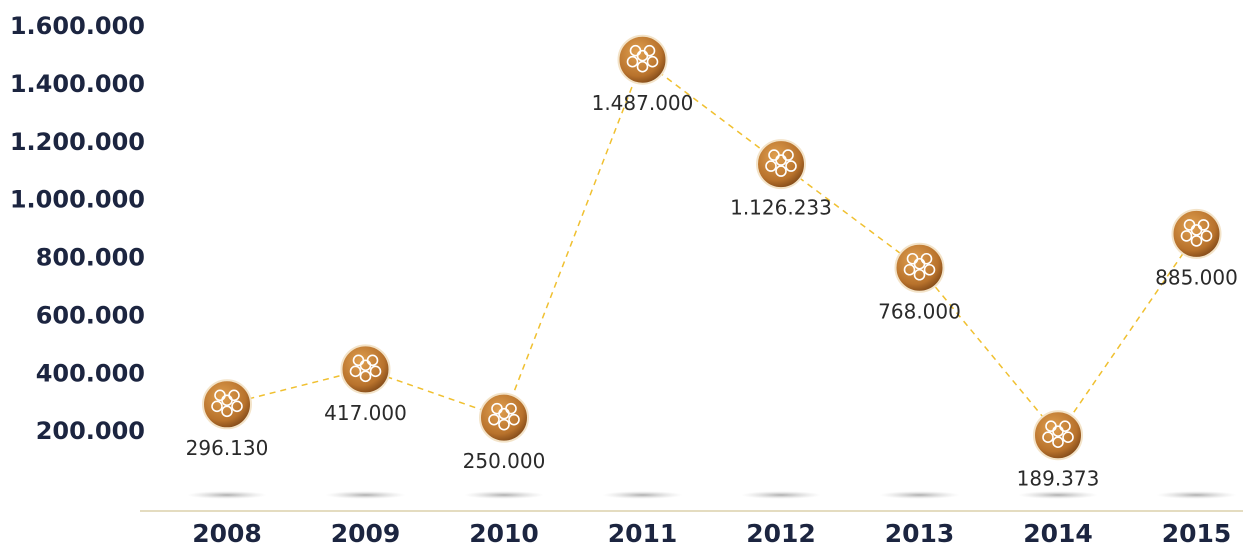 This screenshot has width=1243, height=556. I want to click on data-label: 885.000, so click(1196, 277).